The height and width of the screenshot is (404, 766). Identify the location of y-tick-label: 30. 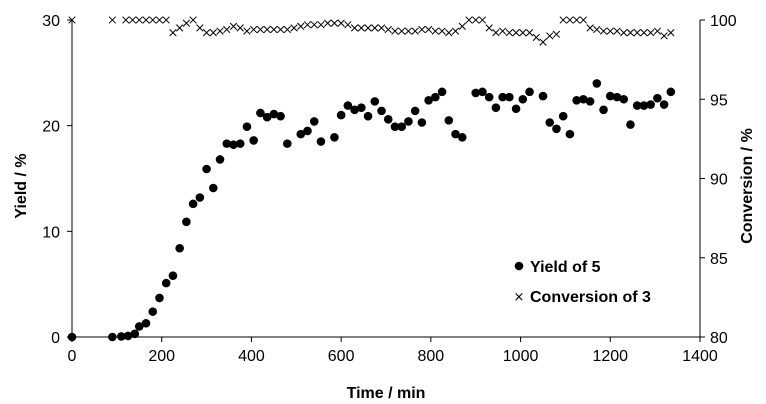
(51, 21).